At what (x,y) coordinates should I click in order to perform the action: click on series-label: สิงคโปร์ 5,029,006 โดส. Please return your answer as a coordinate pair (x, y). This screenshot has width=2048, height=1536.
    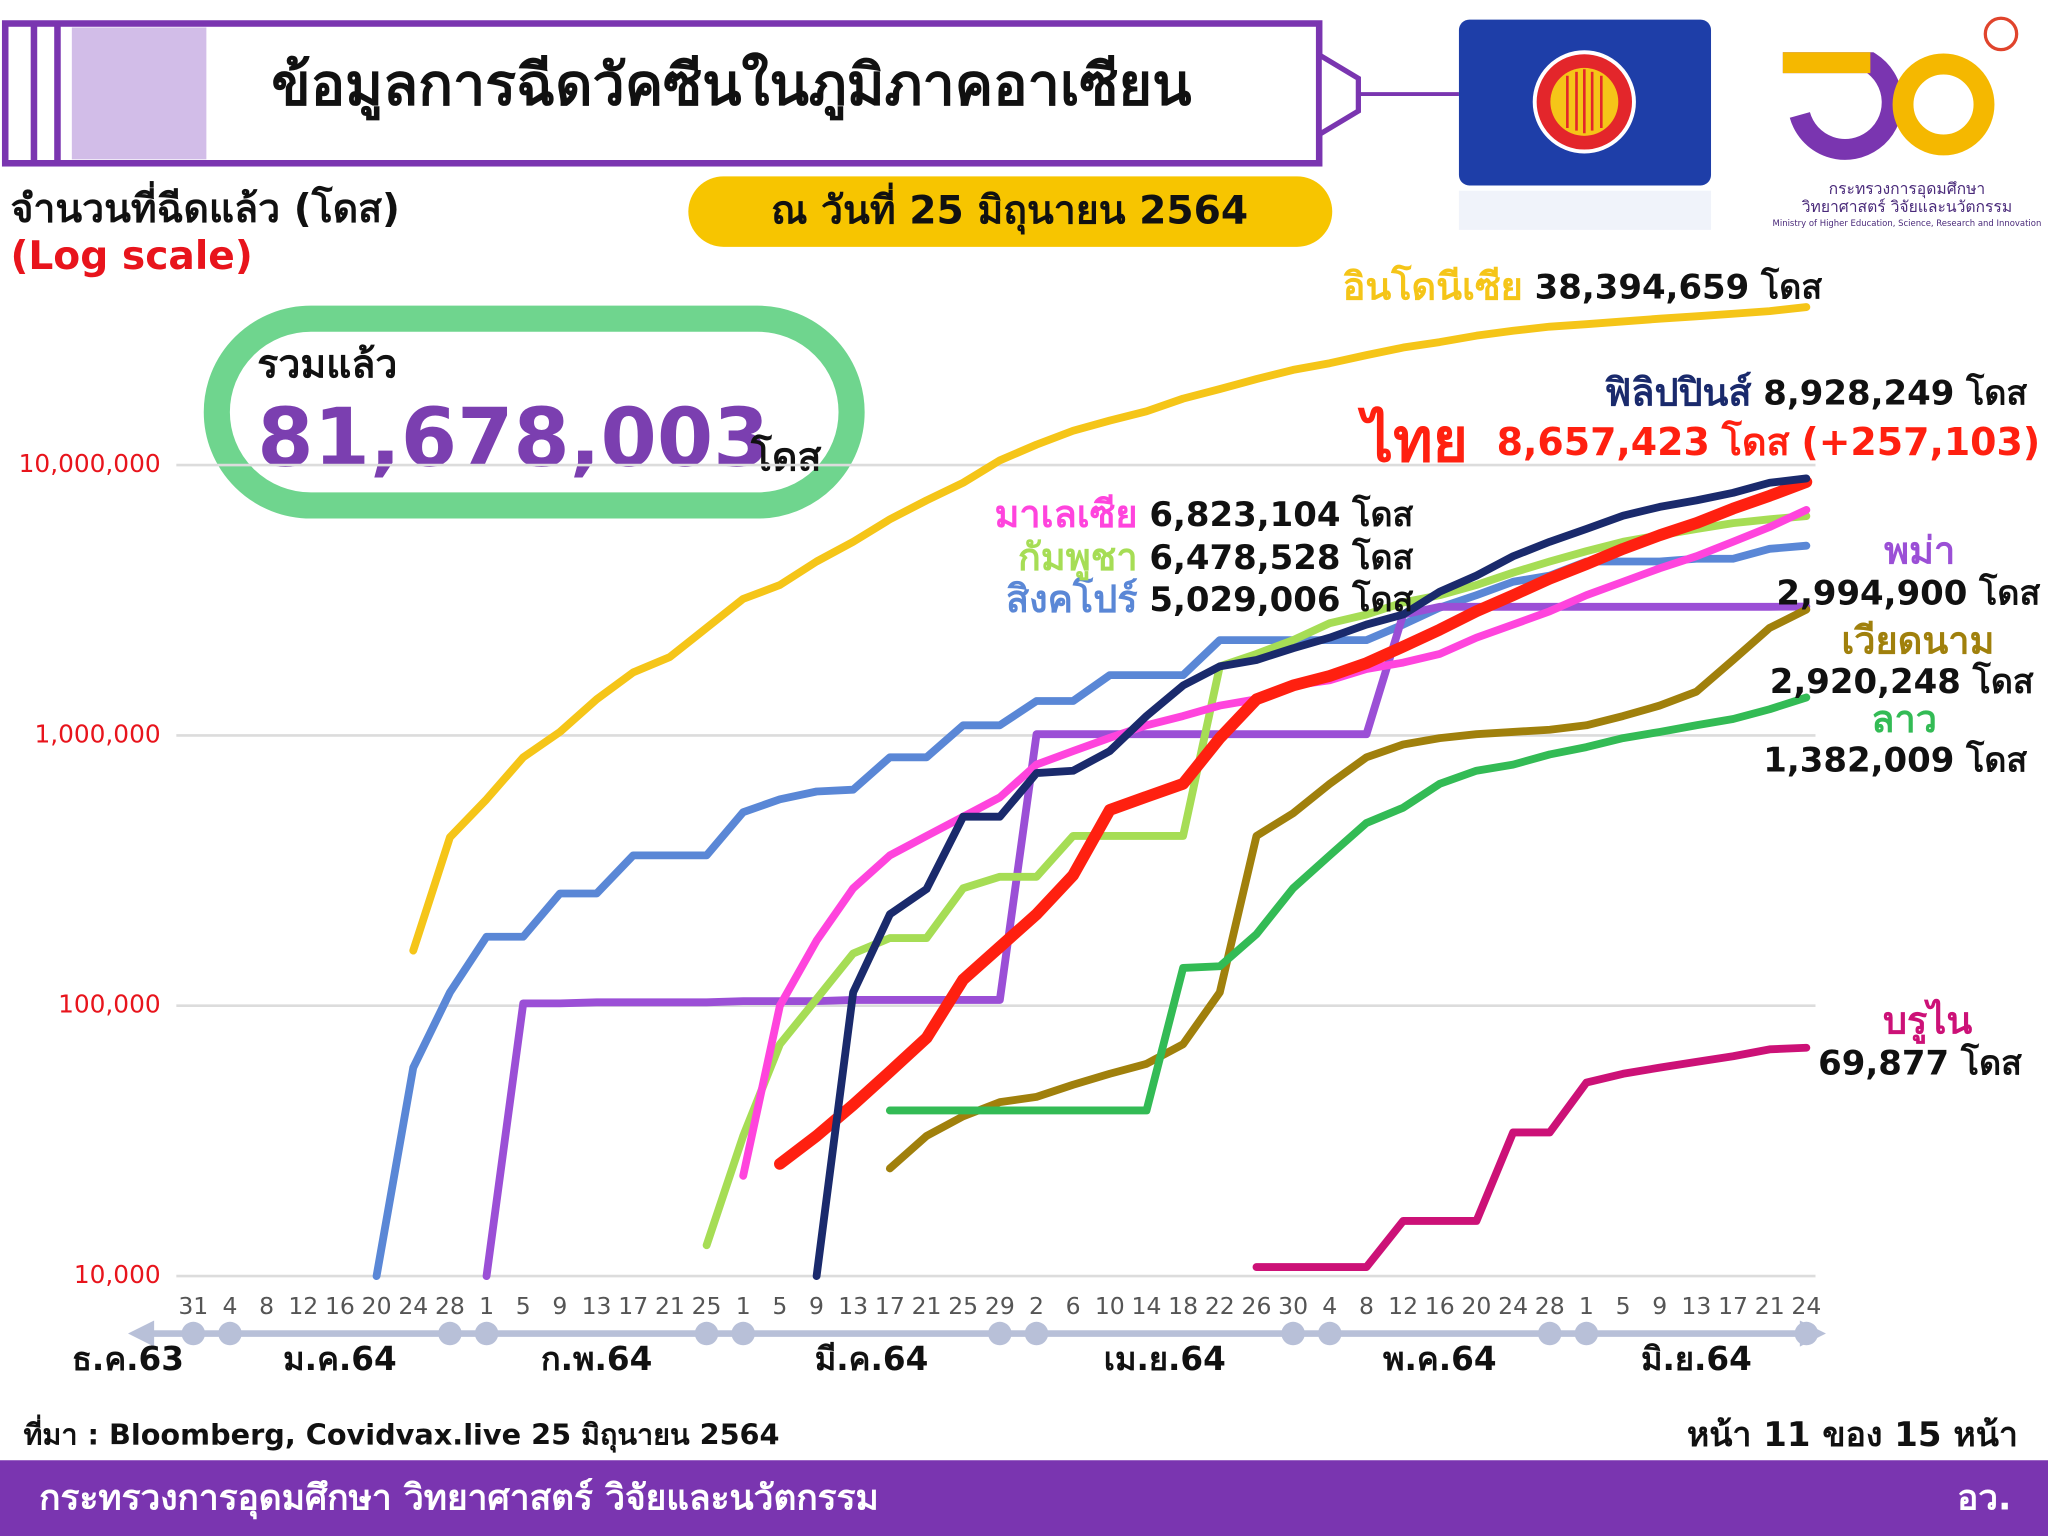
    Looking at the image, I should click on (1209, 597).